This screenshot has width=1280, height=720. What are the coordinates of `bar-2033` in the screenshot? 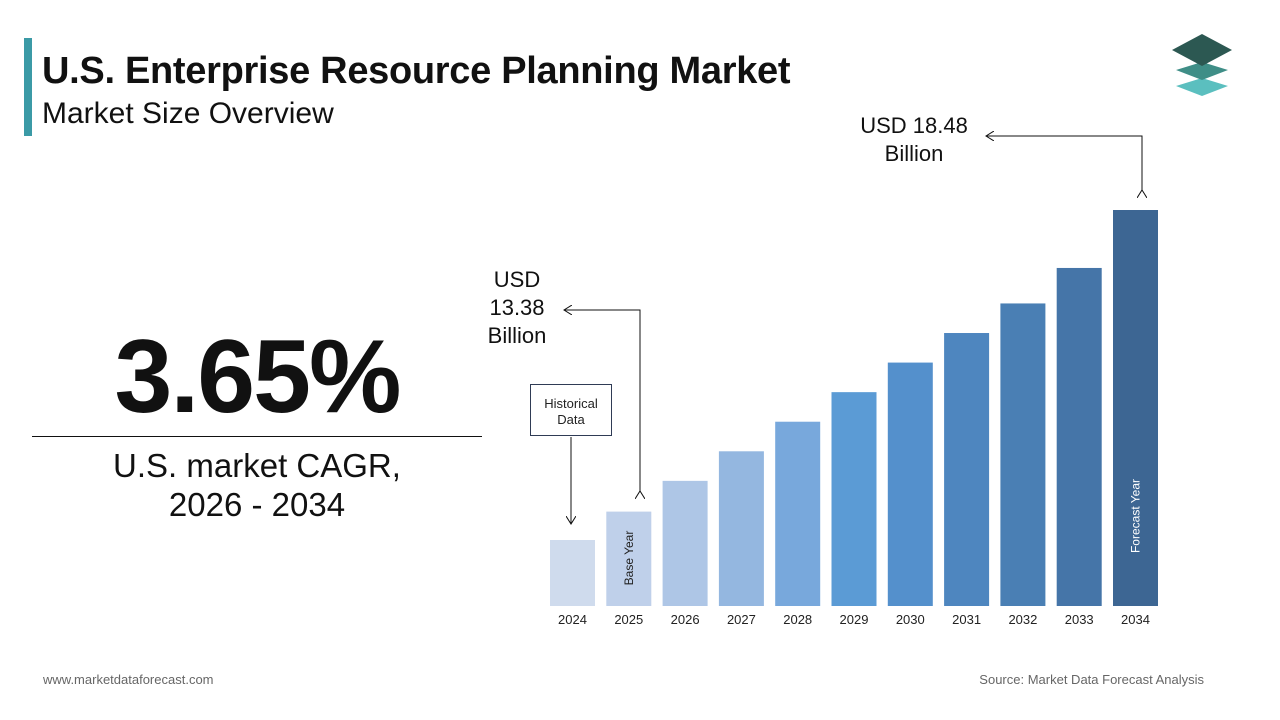 It's located at (1079, 436).